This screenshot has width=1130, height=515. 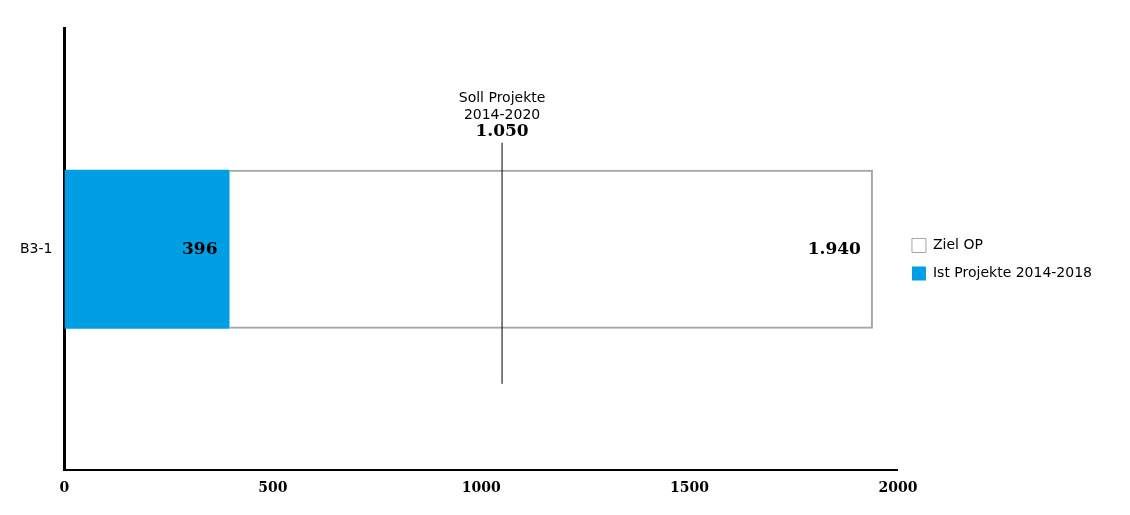 What do you see at coordinates (834, 247) in the screenshot?
I see `total-label: 1.940` at bounding box center [834, 247].